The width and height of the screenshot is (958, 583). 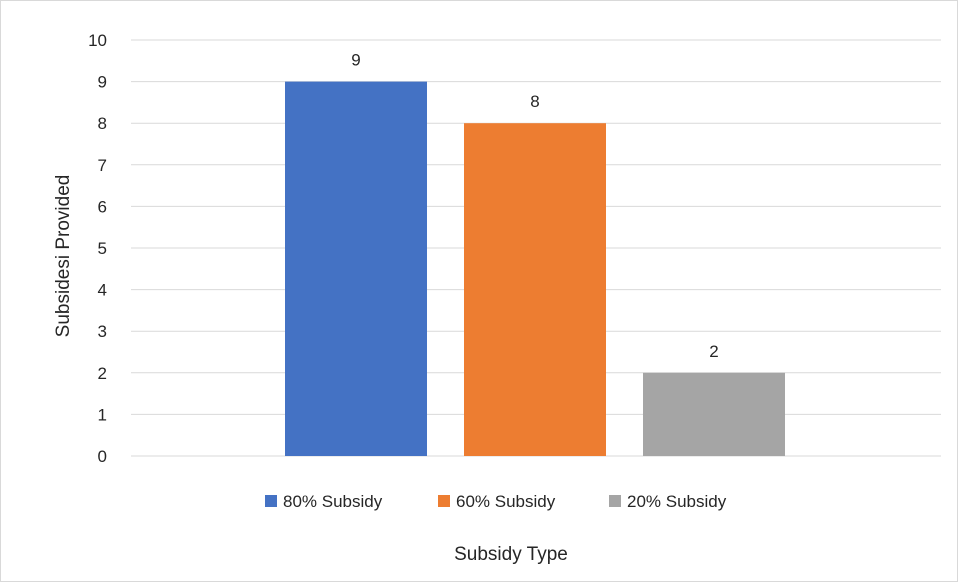 I want to click on x-axis-title: Subsidy Type, so click(x=511, y=554).